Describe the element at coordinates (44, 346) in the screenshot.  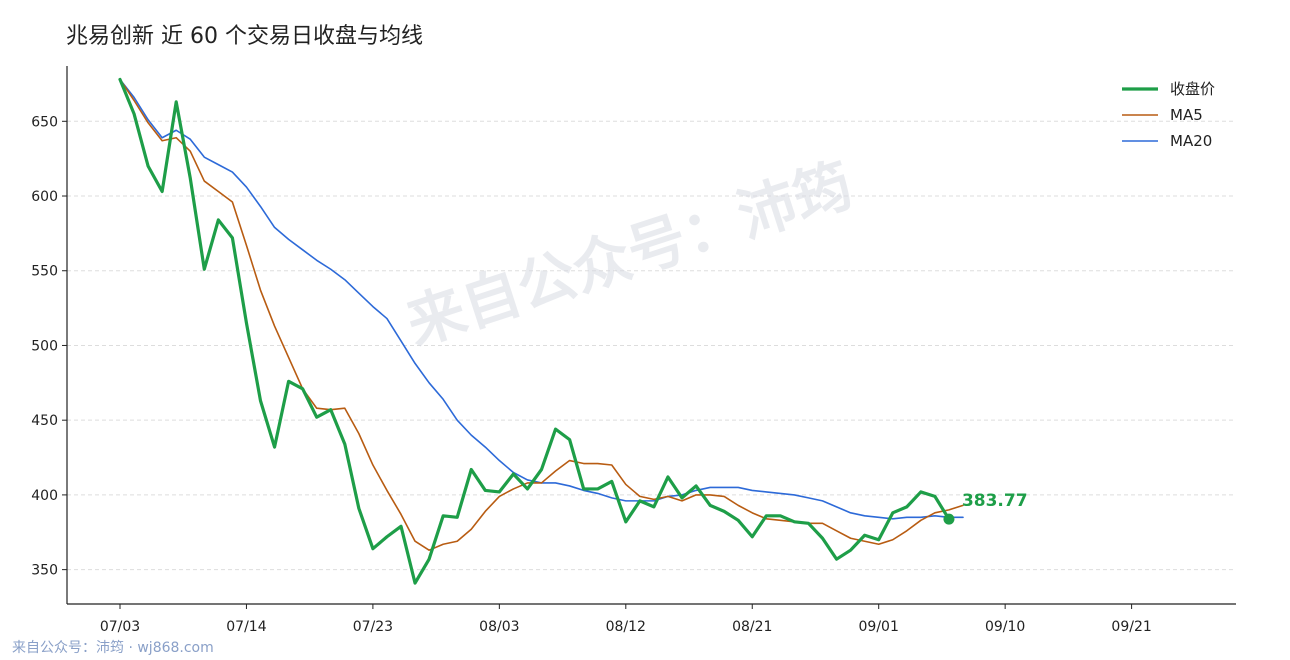
I see `y-tick-label: 500` at that location.